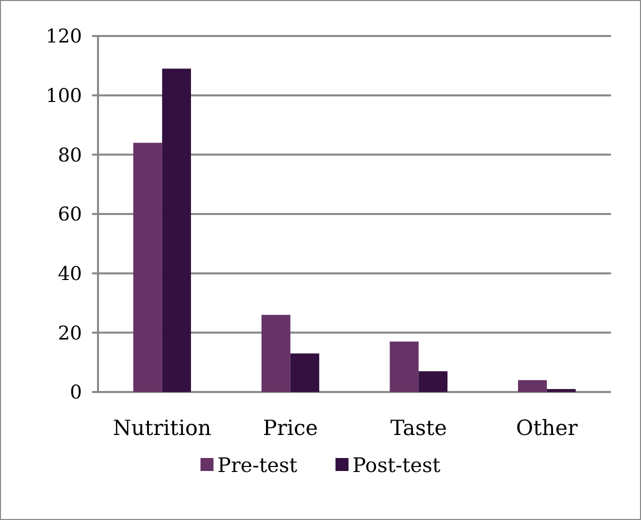  Describe the element at coordinates (64, 95) in the screenshot. I see `y-tick-label: 100` at that location.